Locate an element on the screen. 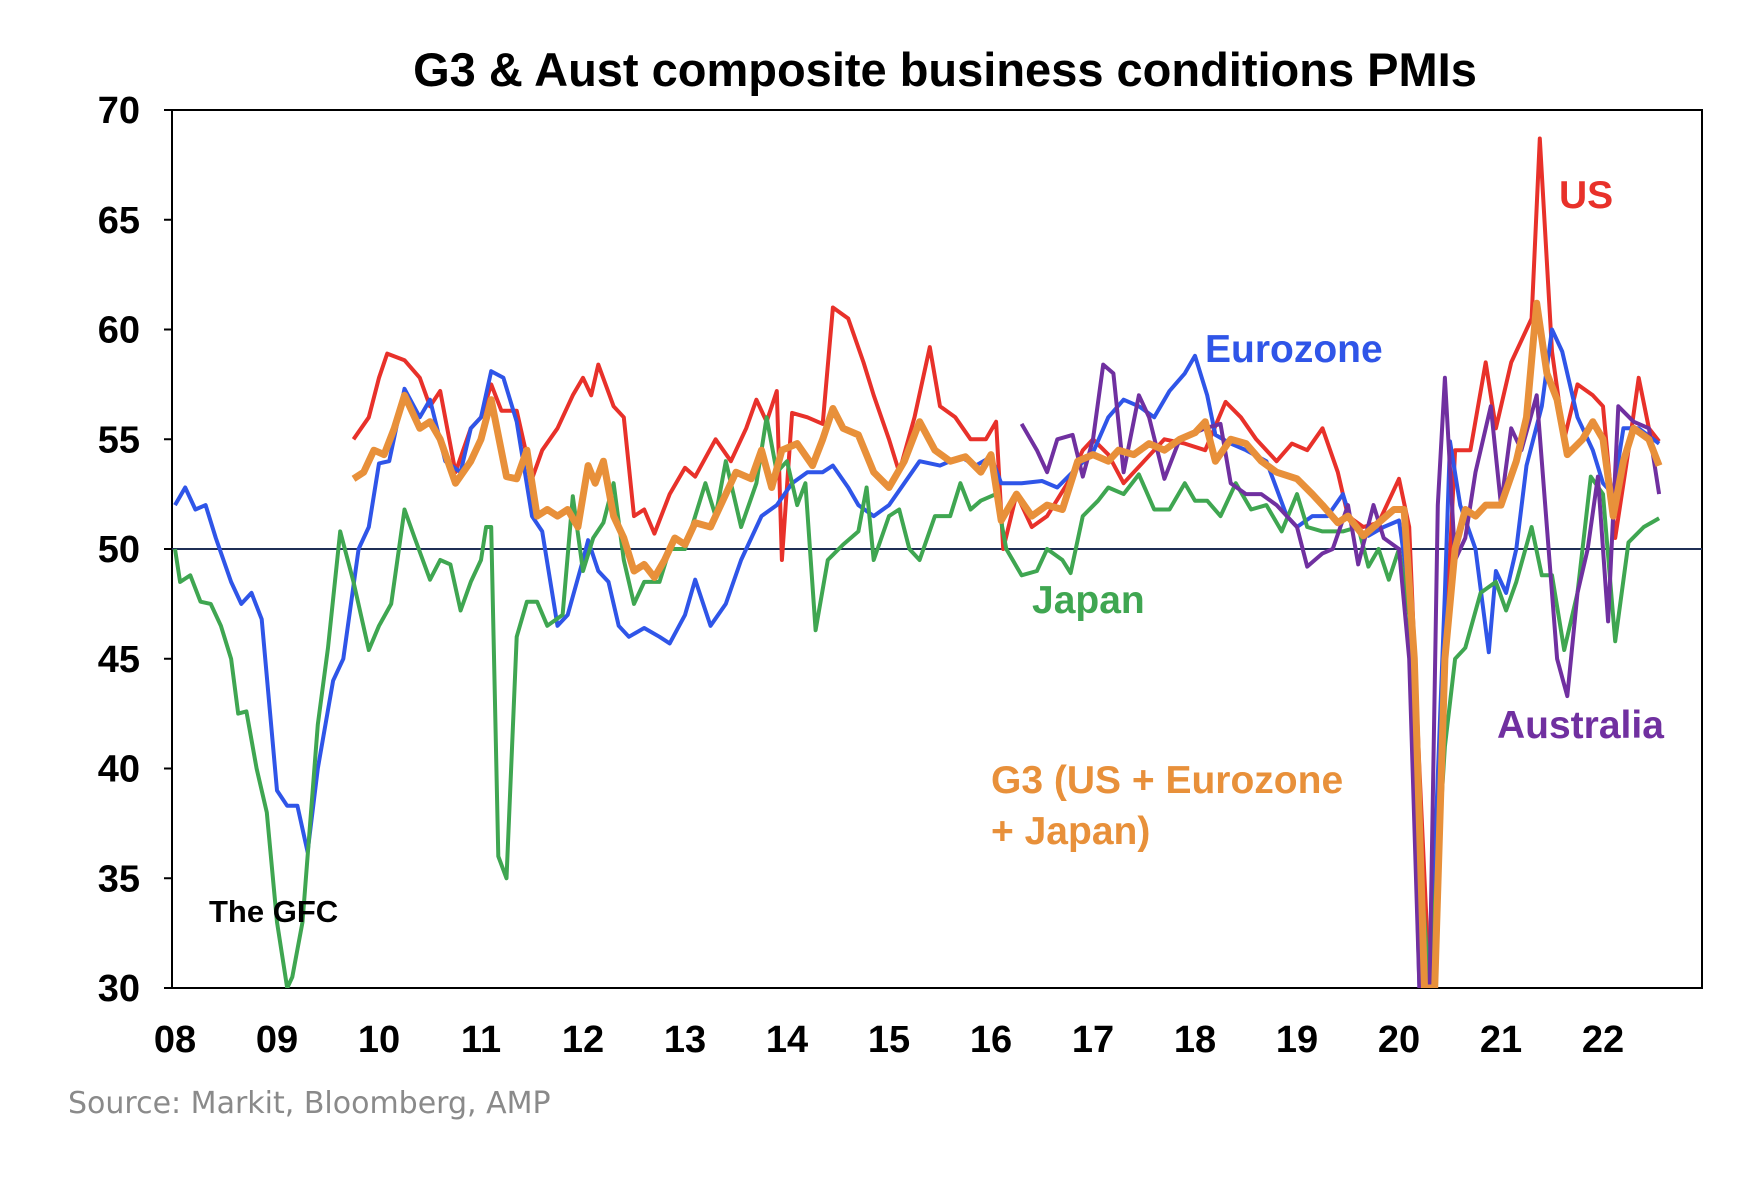 The height and width of the screenshot is (1178, 1764). label-us: US is located at coordinates (1586, 195).